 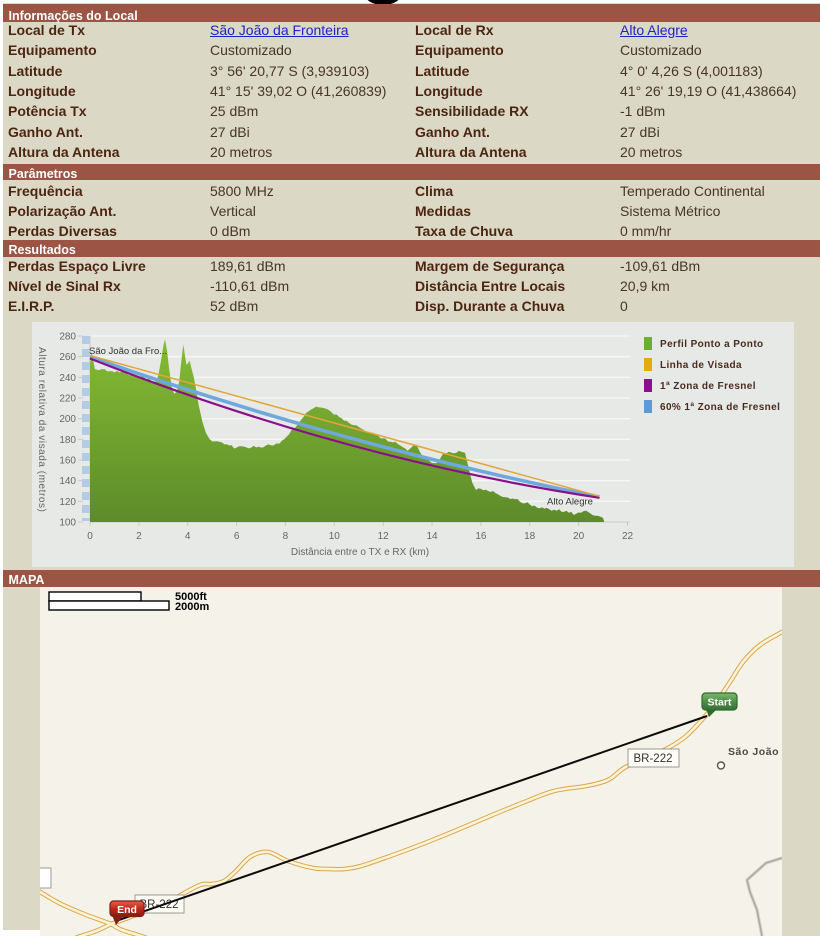 I want to click on svg-text: 5000ft, so click(x=191, y=597).